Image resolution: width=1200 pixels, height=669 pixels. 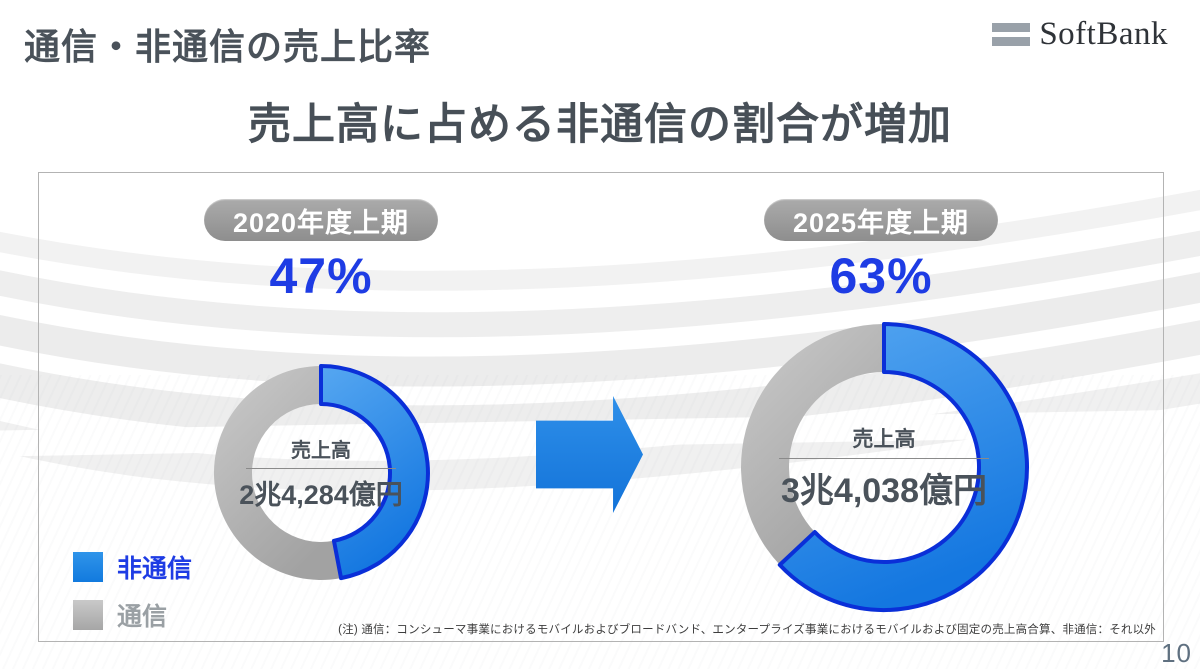 I want to click on revenue-divider-2020, so click(x=321, y=468).